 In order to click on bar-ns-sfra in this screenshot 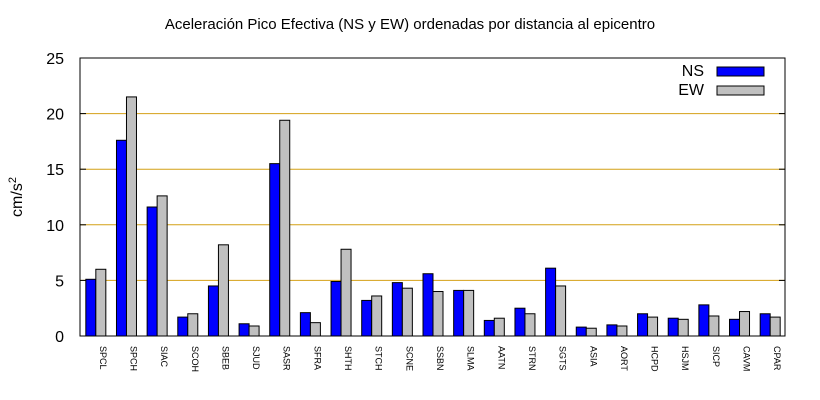, I will do `click(305, 324)`.